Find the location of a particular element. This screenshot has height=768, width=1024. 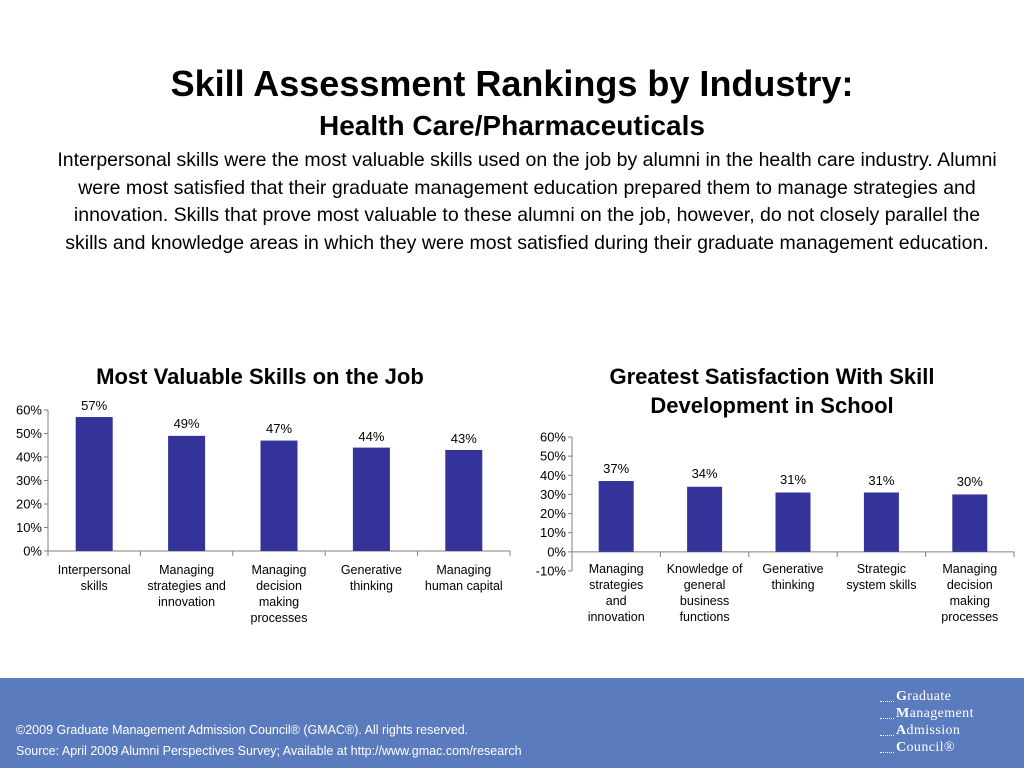

gmac-logo: Graduate Management Admission Council® is located at coordinates (948, 724).